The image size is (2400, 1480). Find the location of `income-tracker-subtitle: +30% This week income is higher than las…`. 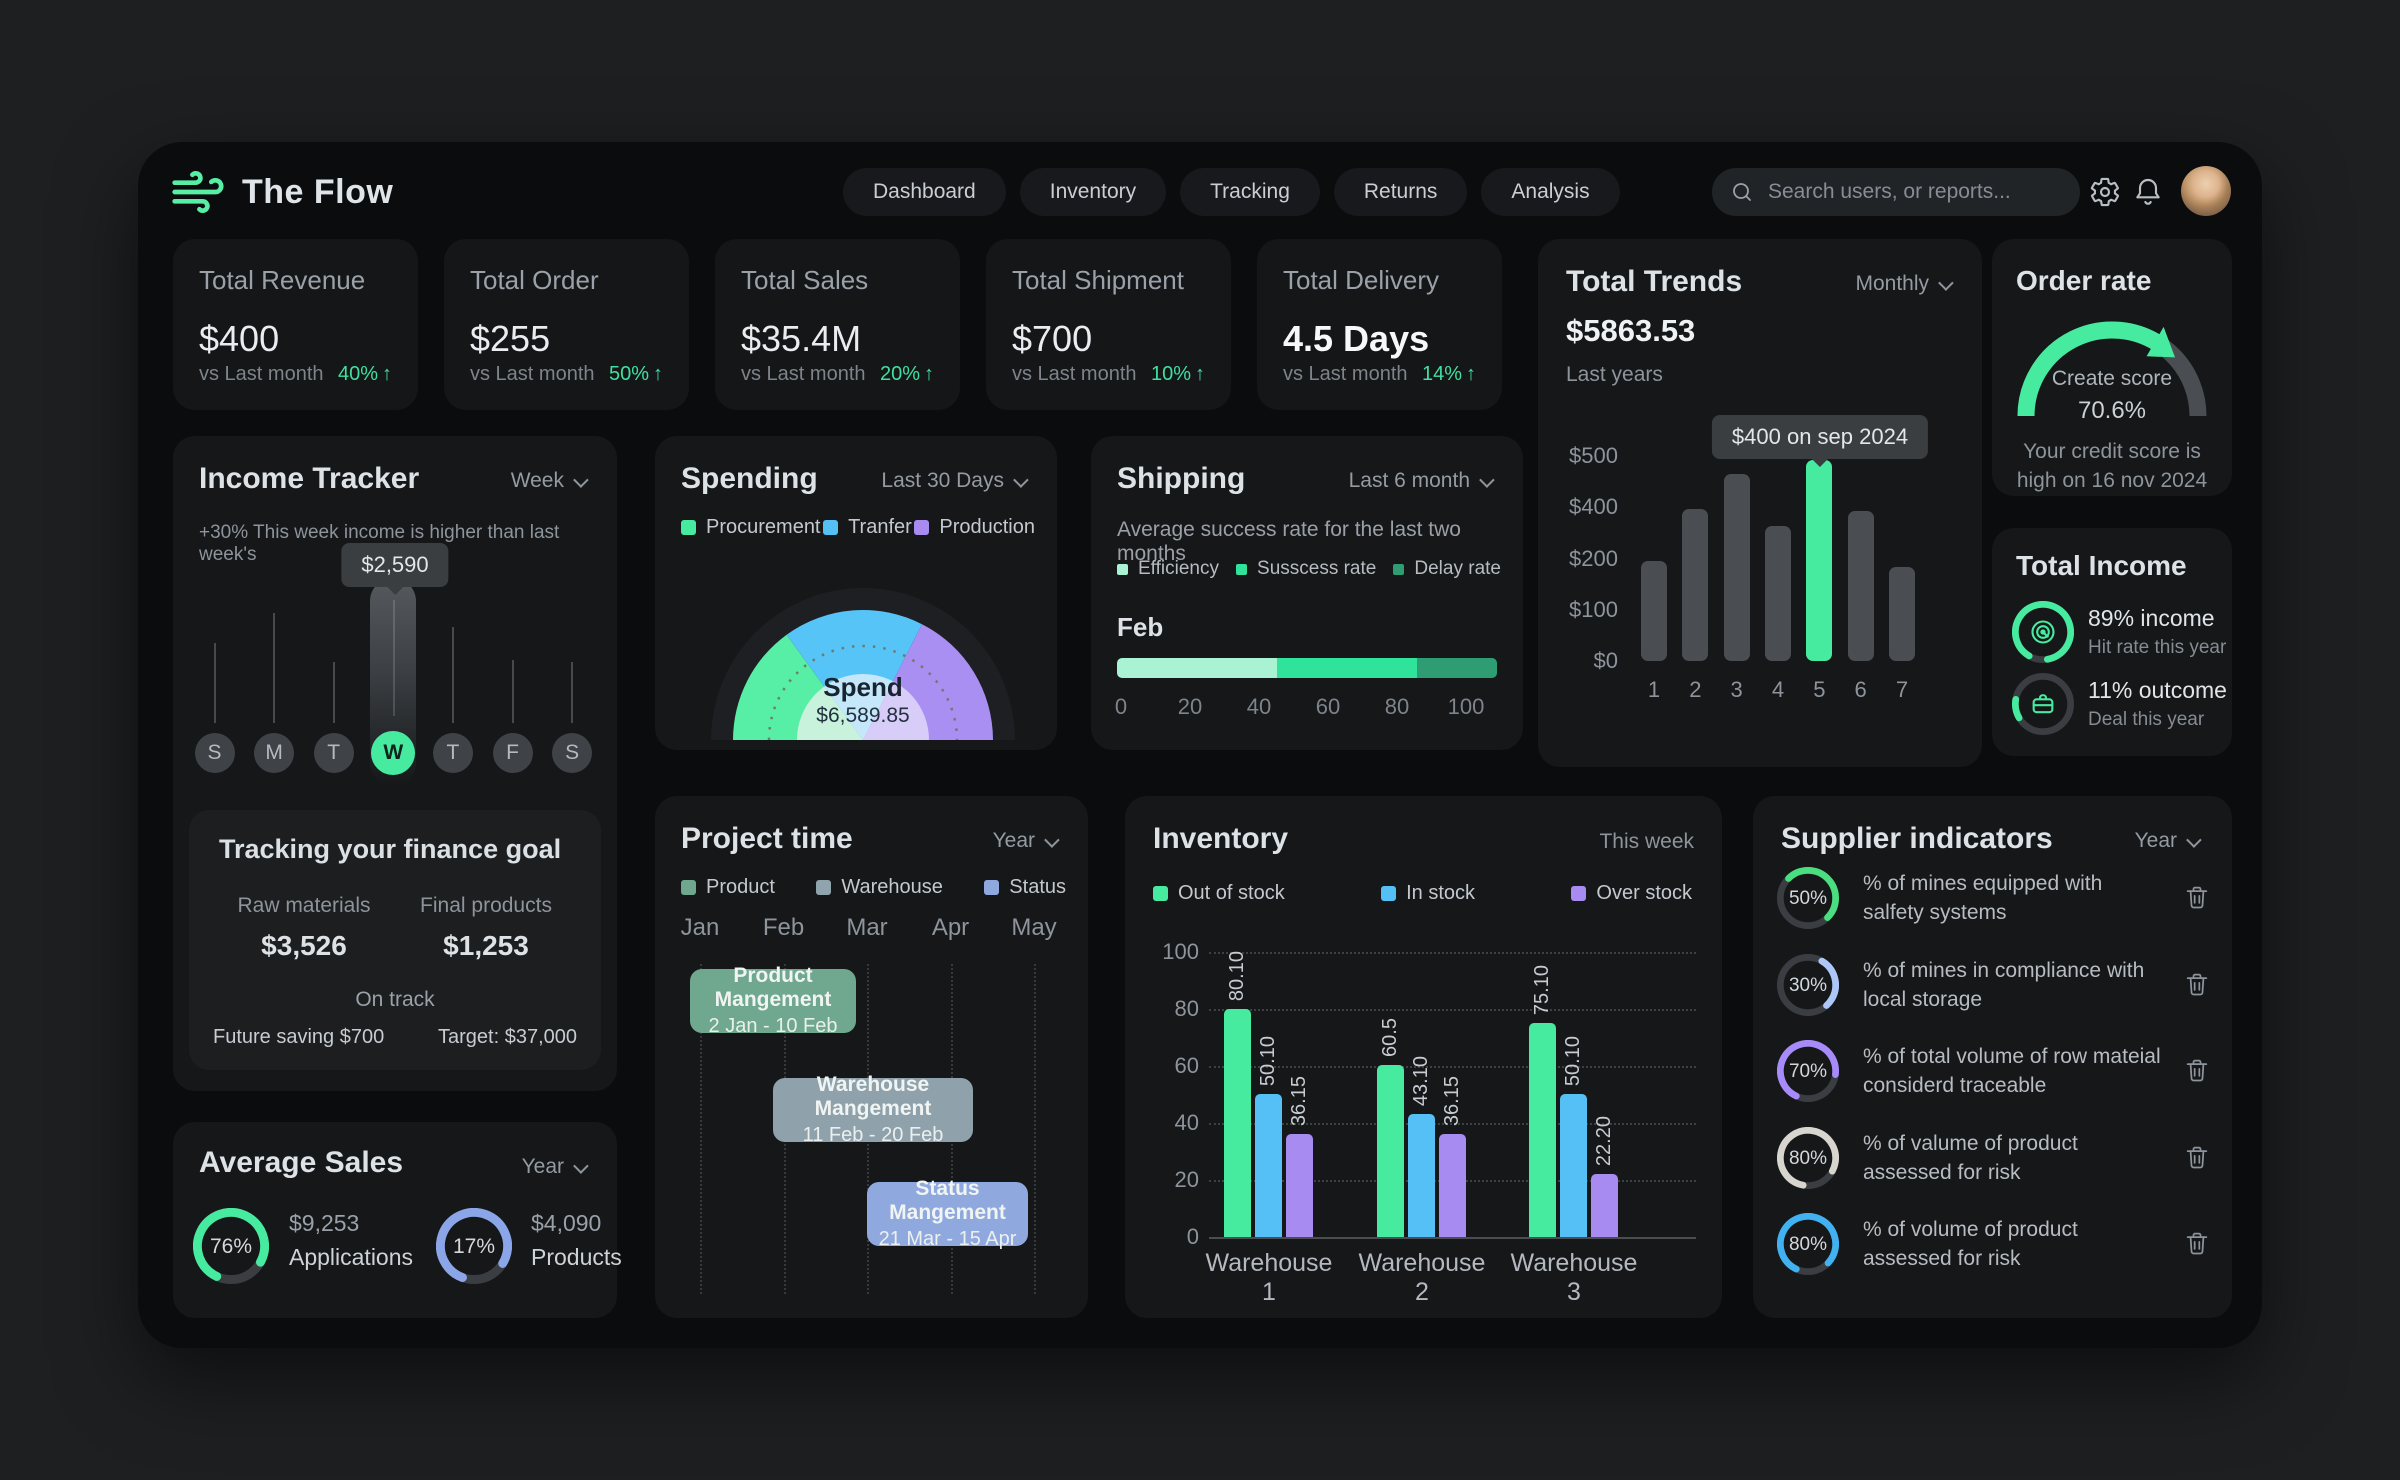

income-tracker-subtitle: +30% This week income is higher than las… is located at coordinates (379, 543).